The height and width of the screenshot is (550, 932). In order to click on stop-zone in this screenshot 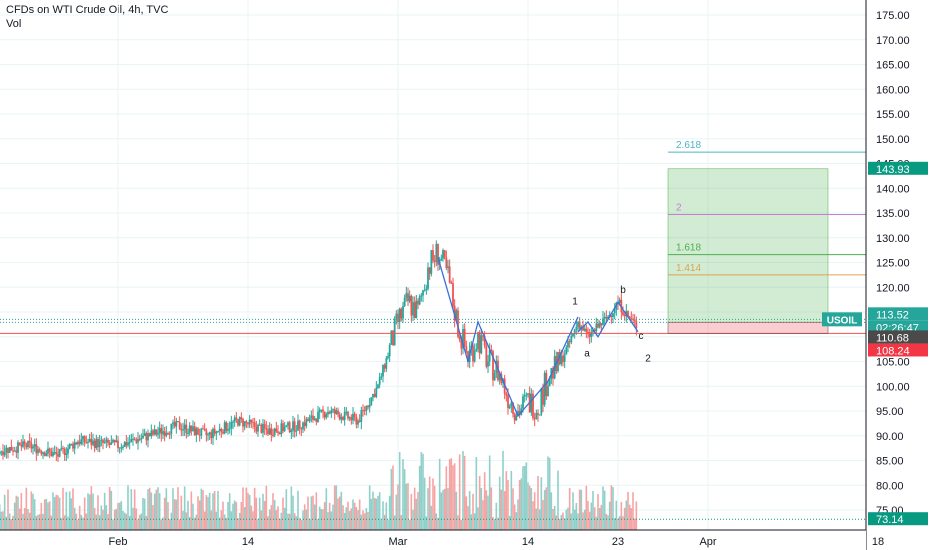, I will do `click(748, 327)`.